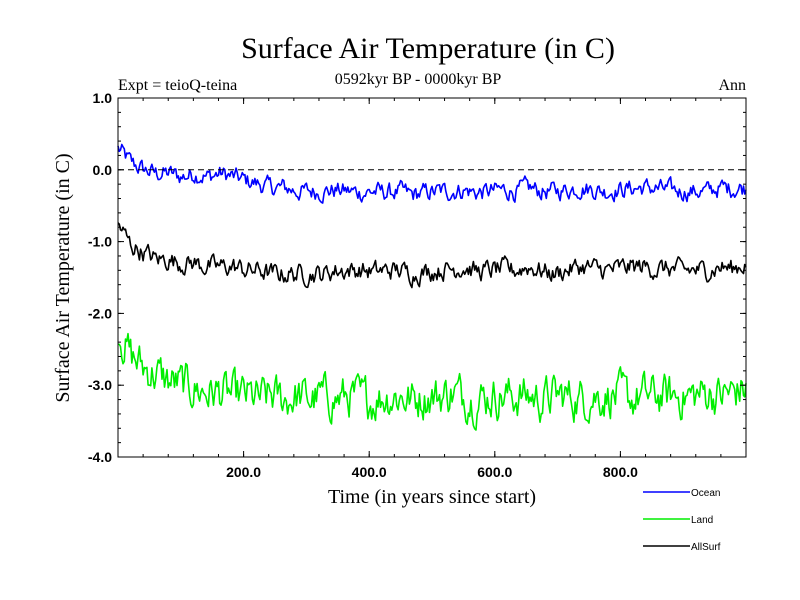 Image resolution: width=800 pixels, height=600 pixels. I want to click on x-tick-label: 600.0, so click(494, 472).